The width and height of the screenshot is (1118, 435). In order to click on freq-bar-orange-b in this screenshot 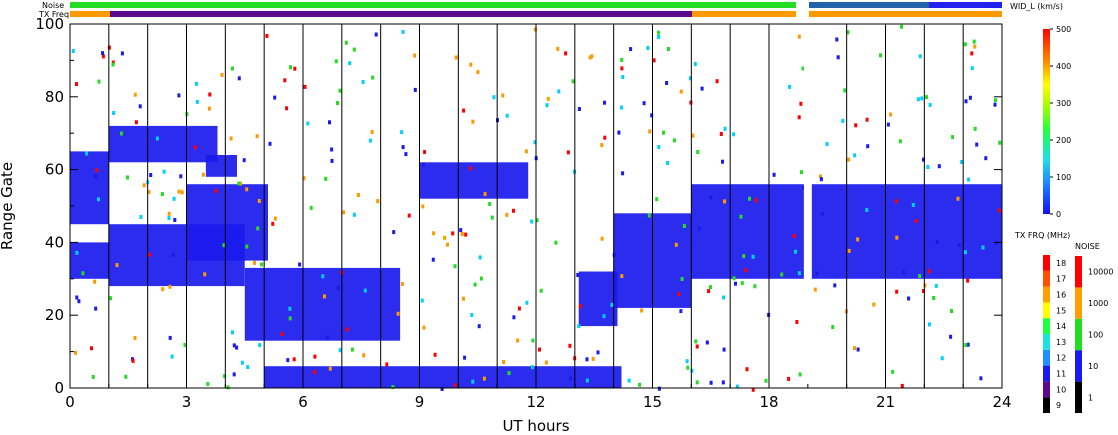, I will do `click(744, 14)`.